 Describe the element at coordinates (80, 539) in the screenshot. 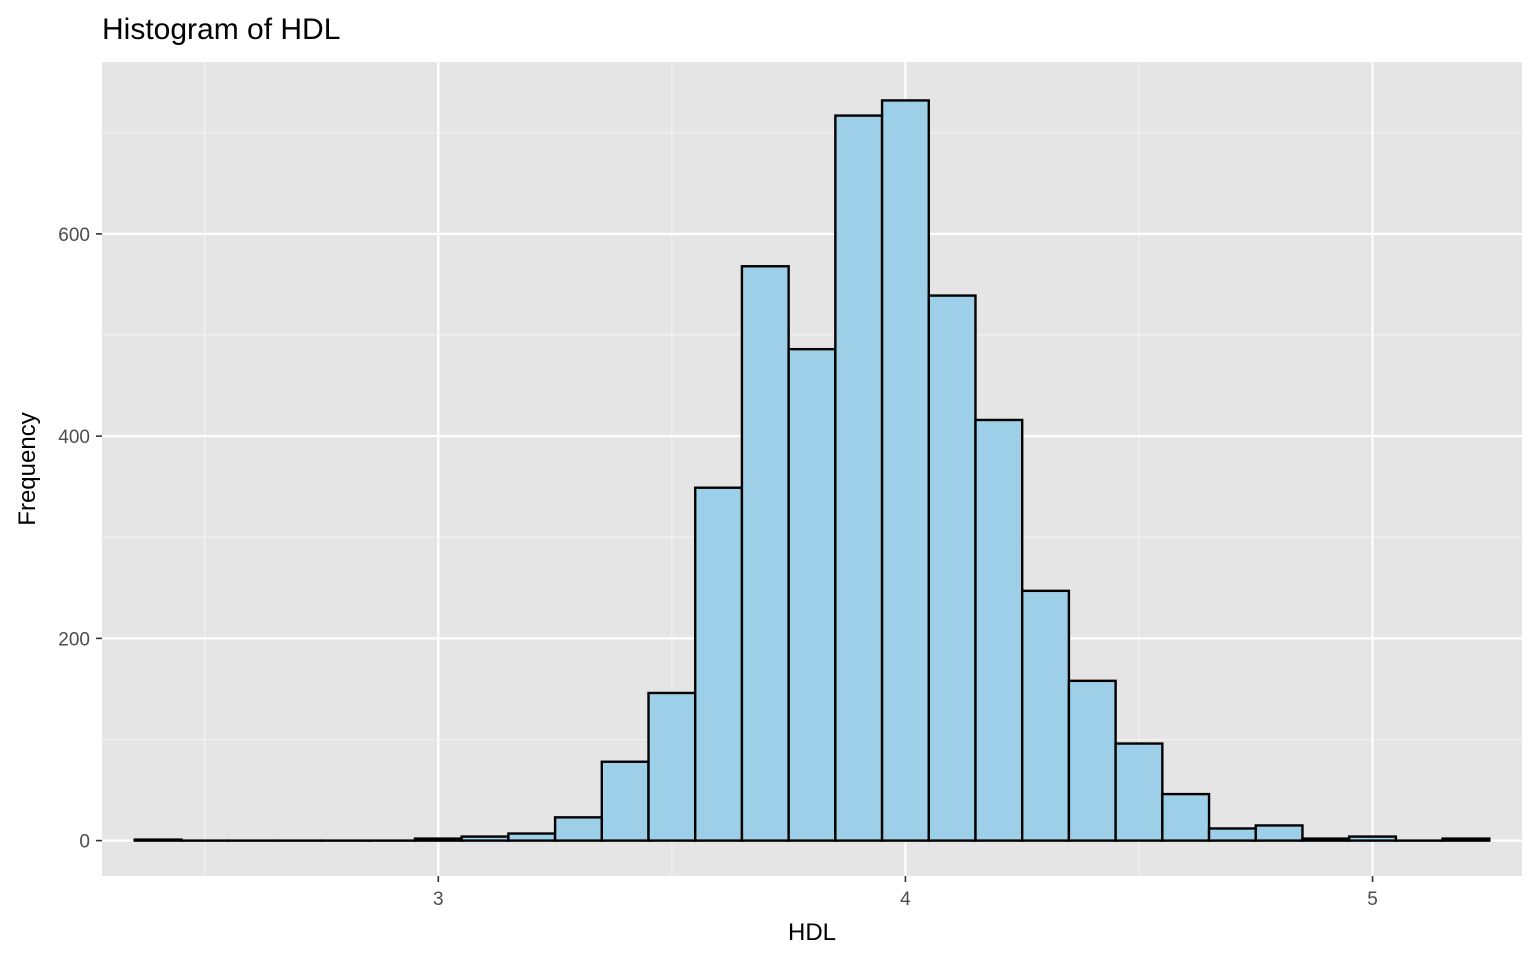

I see `y-axis: 0 200 400 600` at that location.